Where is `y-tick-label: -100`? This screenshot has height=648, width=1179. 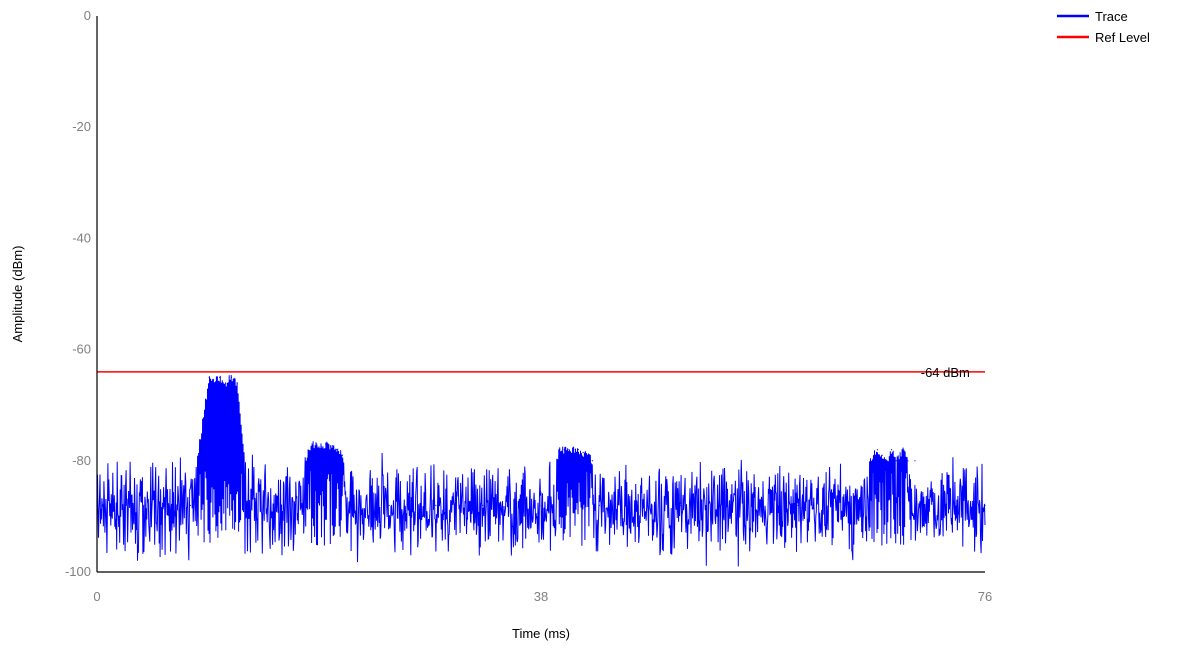 y-tick-label: -100 is located at coordinates (78, 571).